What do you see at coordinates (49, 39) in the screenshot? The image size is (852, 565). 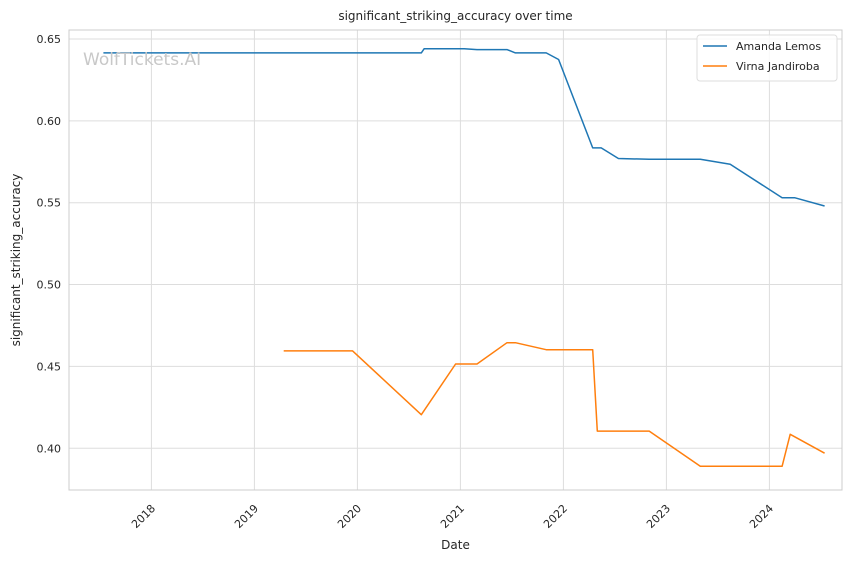 I see `y-tick-label: 0.65` at bounding box center [49, 39].